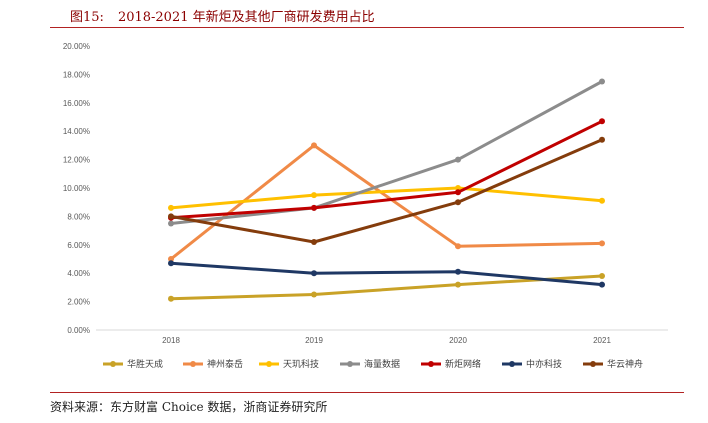  What do you see at coordinates (145, 364) in the screenshot?
I see `legend-label: 华胜天成` at bounding box center [145, 364].